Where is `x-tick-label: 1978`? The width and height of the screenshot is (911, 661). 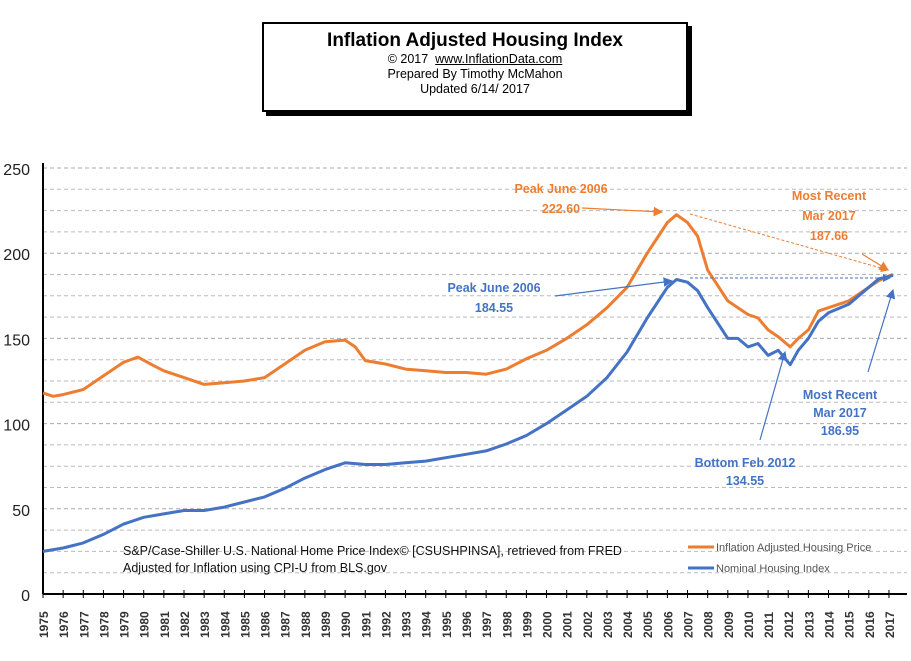 x-tick-label: 1978 is located at coordinates (104, 624).